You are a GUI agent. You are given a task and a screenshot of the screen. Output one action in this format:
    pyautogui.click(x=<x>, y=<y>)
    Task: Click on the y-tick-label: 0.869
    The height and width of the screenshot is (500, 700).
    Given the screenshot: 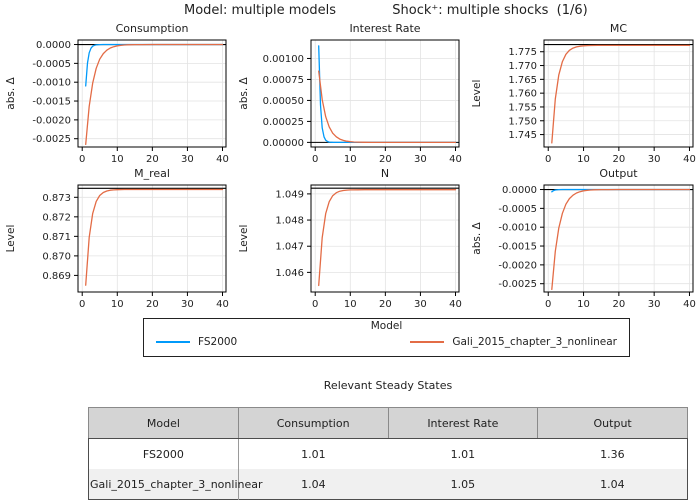 What is the action you would take?
    pyautogui.click(x=56, y=276)
    